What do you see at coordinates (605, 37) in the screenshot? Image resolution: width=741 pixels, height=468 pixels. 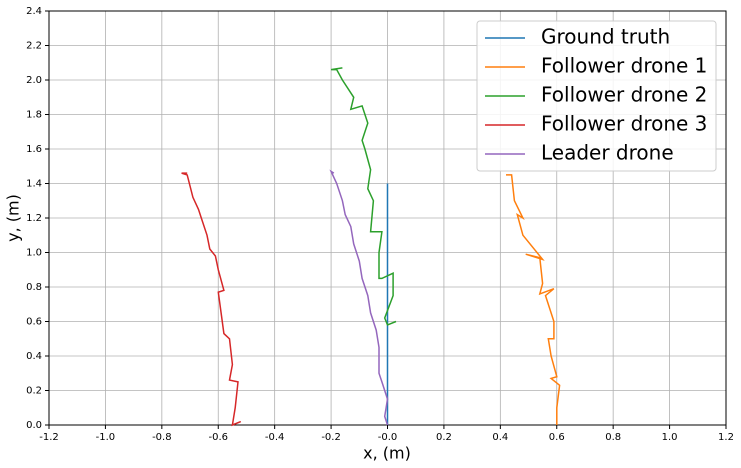 I see `legend-label: Ground truth` at bounding box center [605, 37].